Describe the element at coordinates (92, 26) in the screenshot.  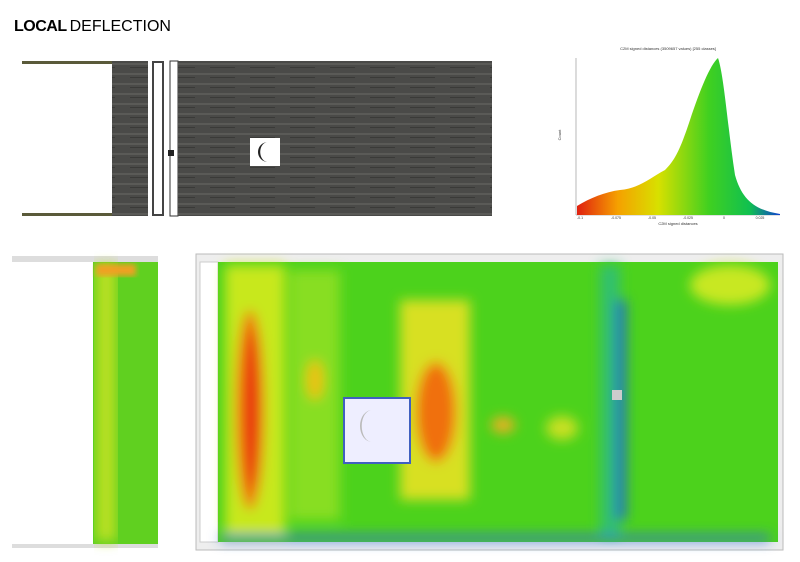
I see `page-title: LOCAL DEFLECTION` at that location.